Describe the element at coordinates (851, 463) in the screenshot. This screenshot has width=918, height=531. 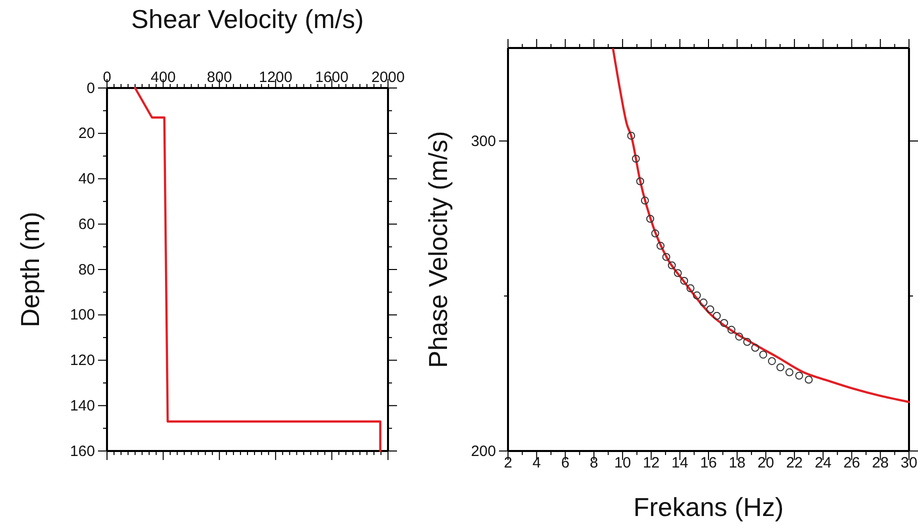
I see `x-tick-label: 26` at that location.